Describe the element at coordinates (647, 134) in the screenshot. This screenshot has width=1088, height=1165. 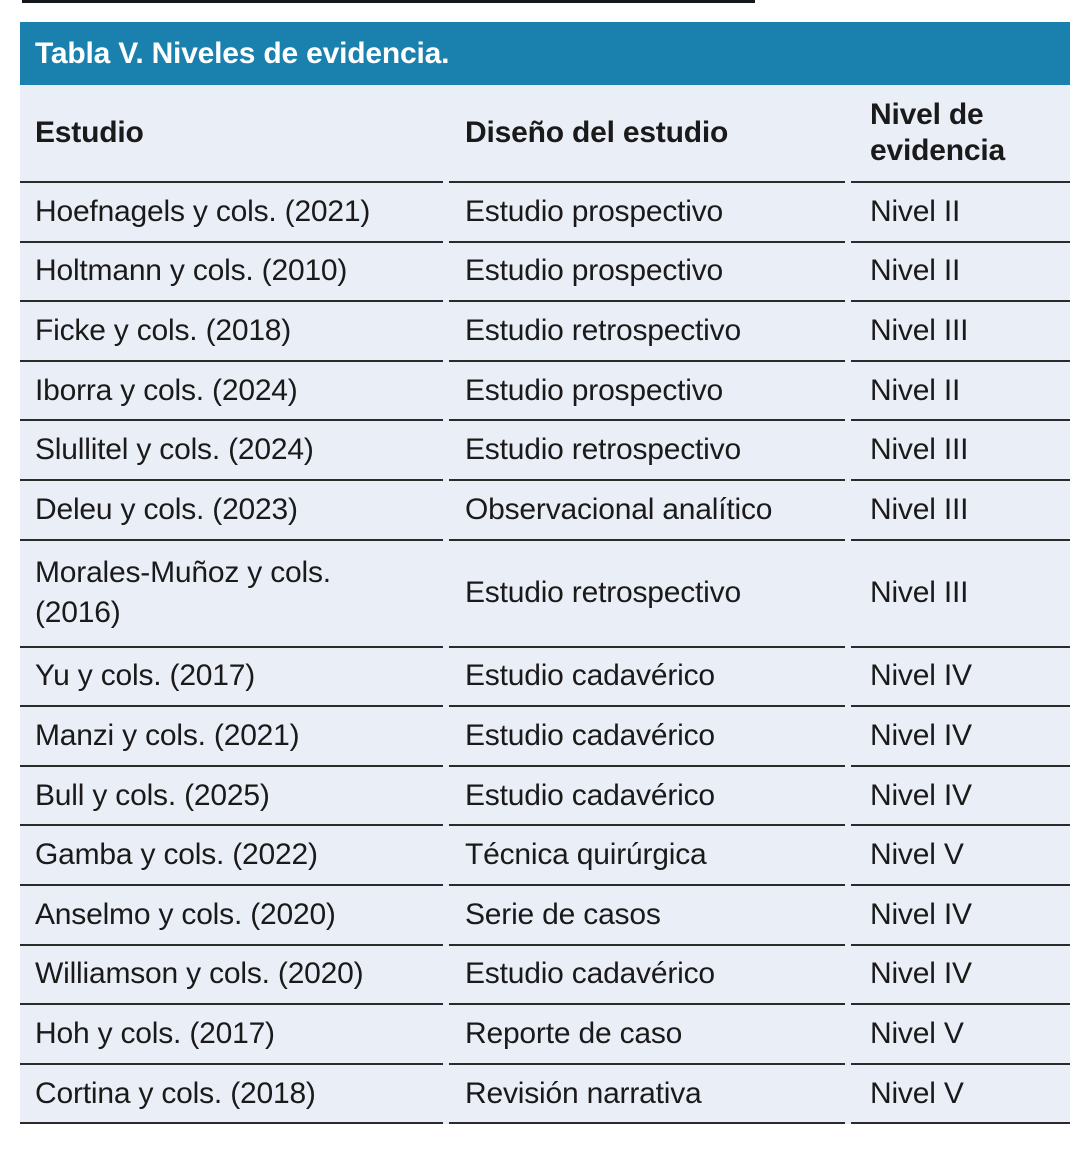
I see `column-header-diseno: Diseño del estudio` at that location.